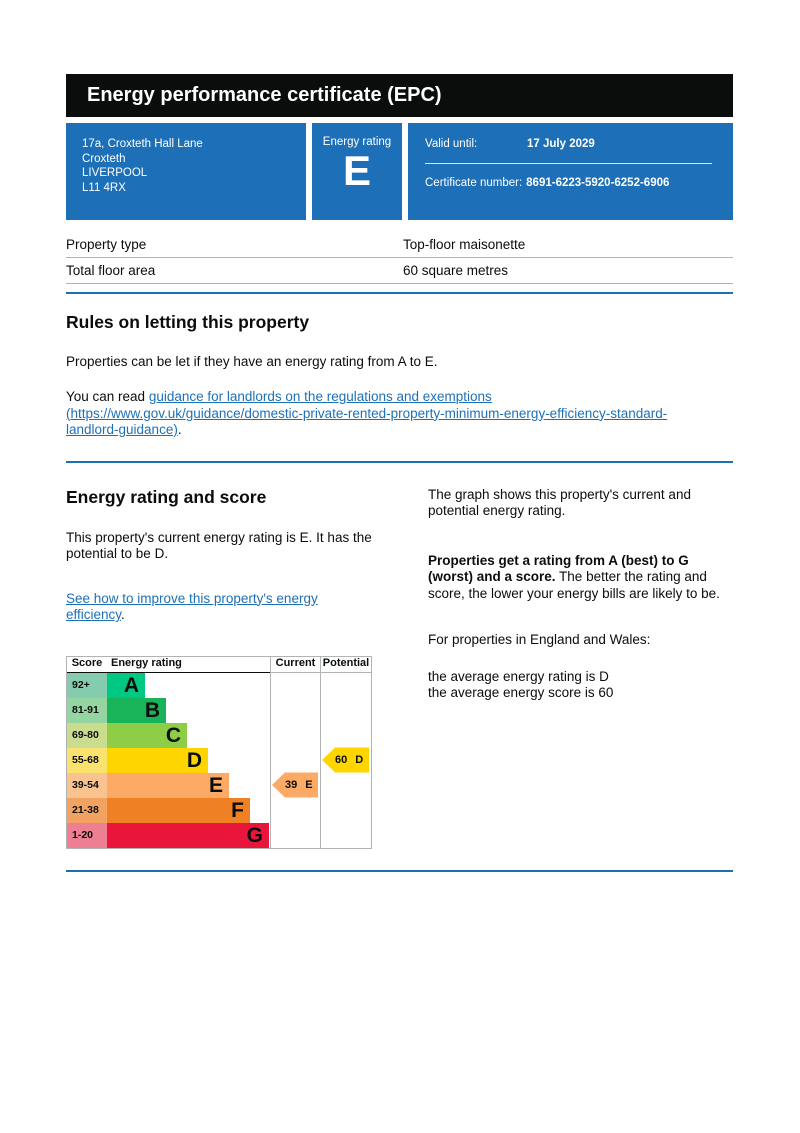 The width and height of the screenshot is (800, 1133). I want to click on guidance-link-suffix: ., so click(179, 429).